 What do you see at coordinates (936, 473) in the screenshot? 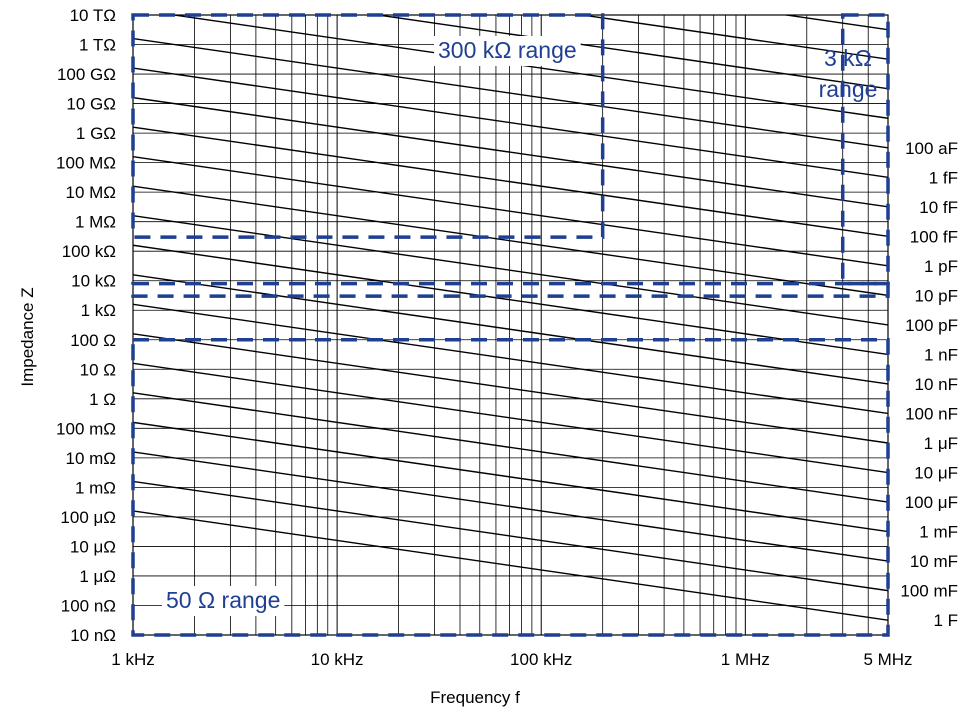
I see `capacitance-label: 10 μF` at bounding box center [936, 473].